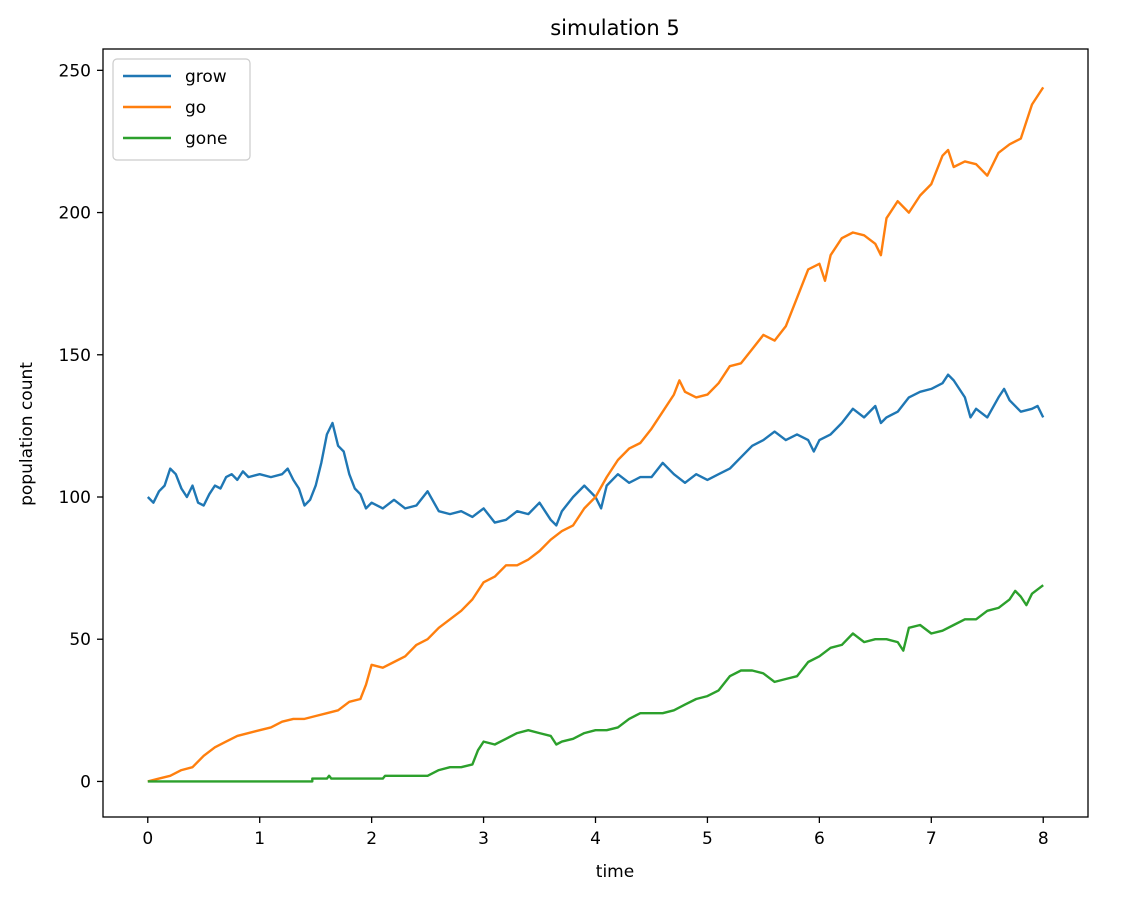  What do you see at coordinates (371, 839) in the screenshot?
I see `x-tick-label: 2` at bounding box center [371, 839].